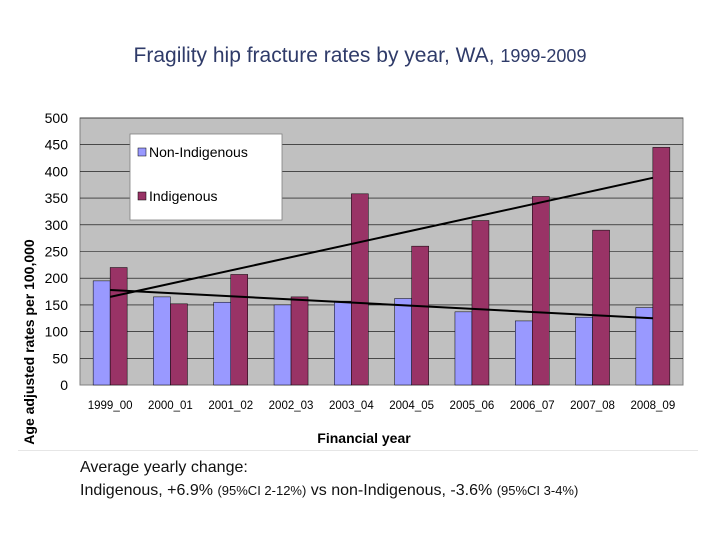  I want to click on divider, so click(358, 450).